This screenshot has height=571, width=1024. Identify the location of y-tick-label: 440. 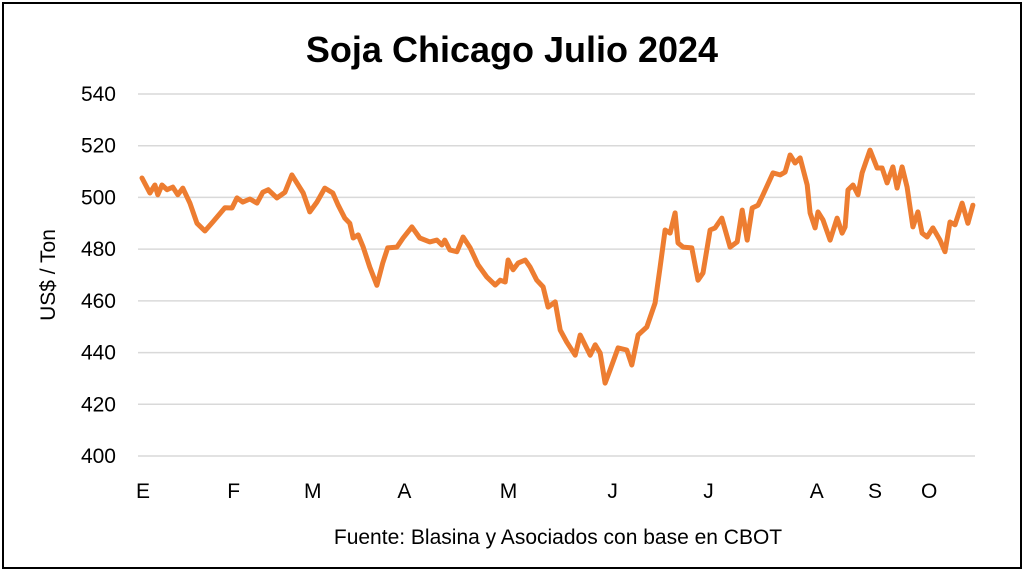
(98, 353).